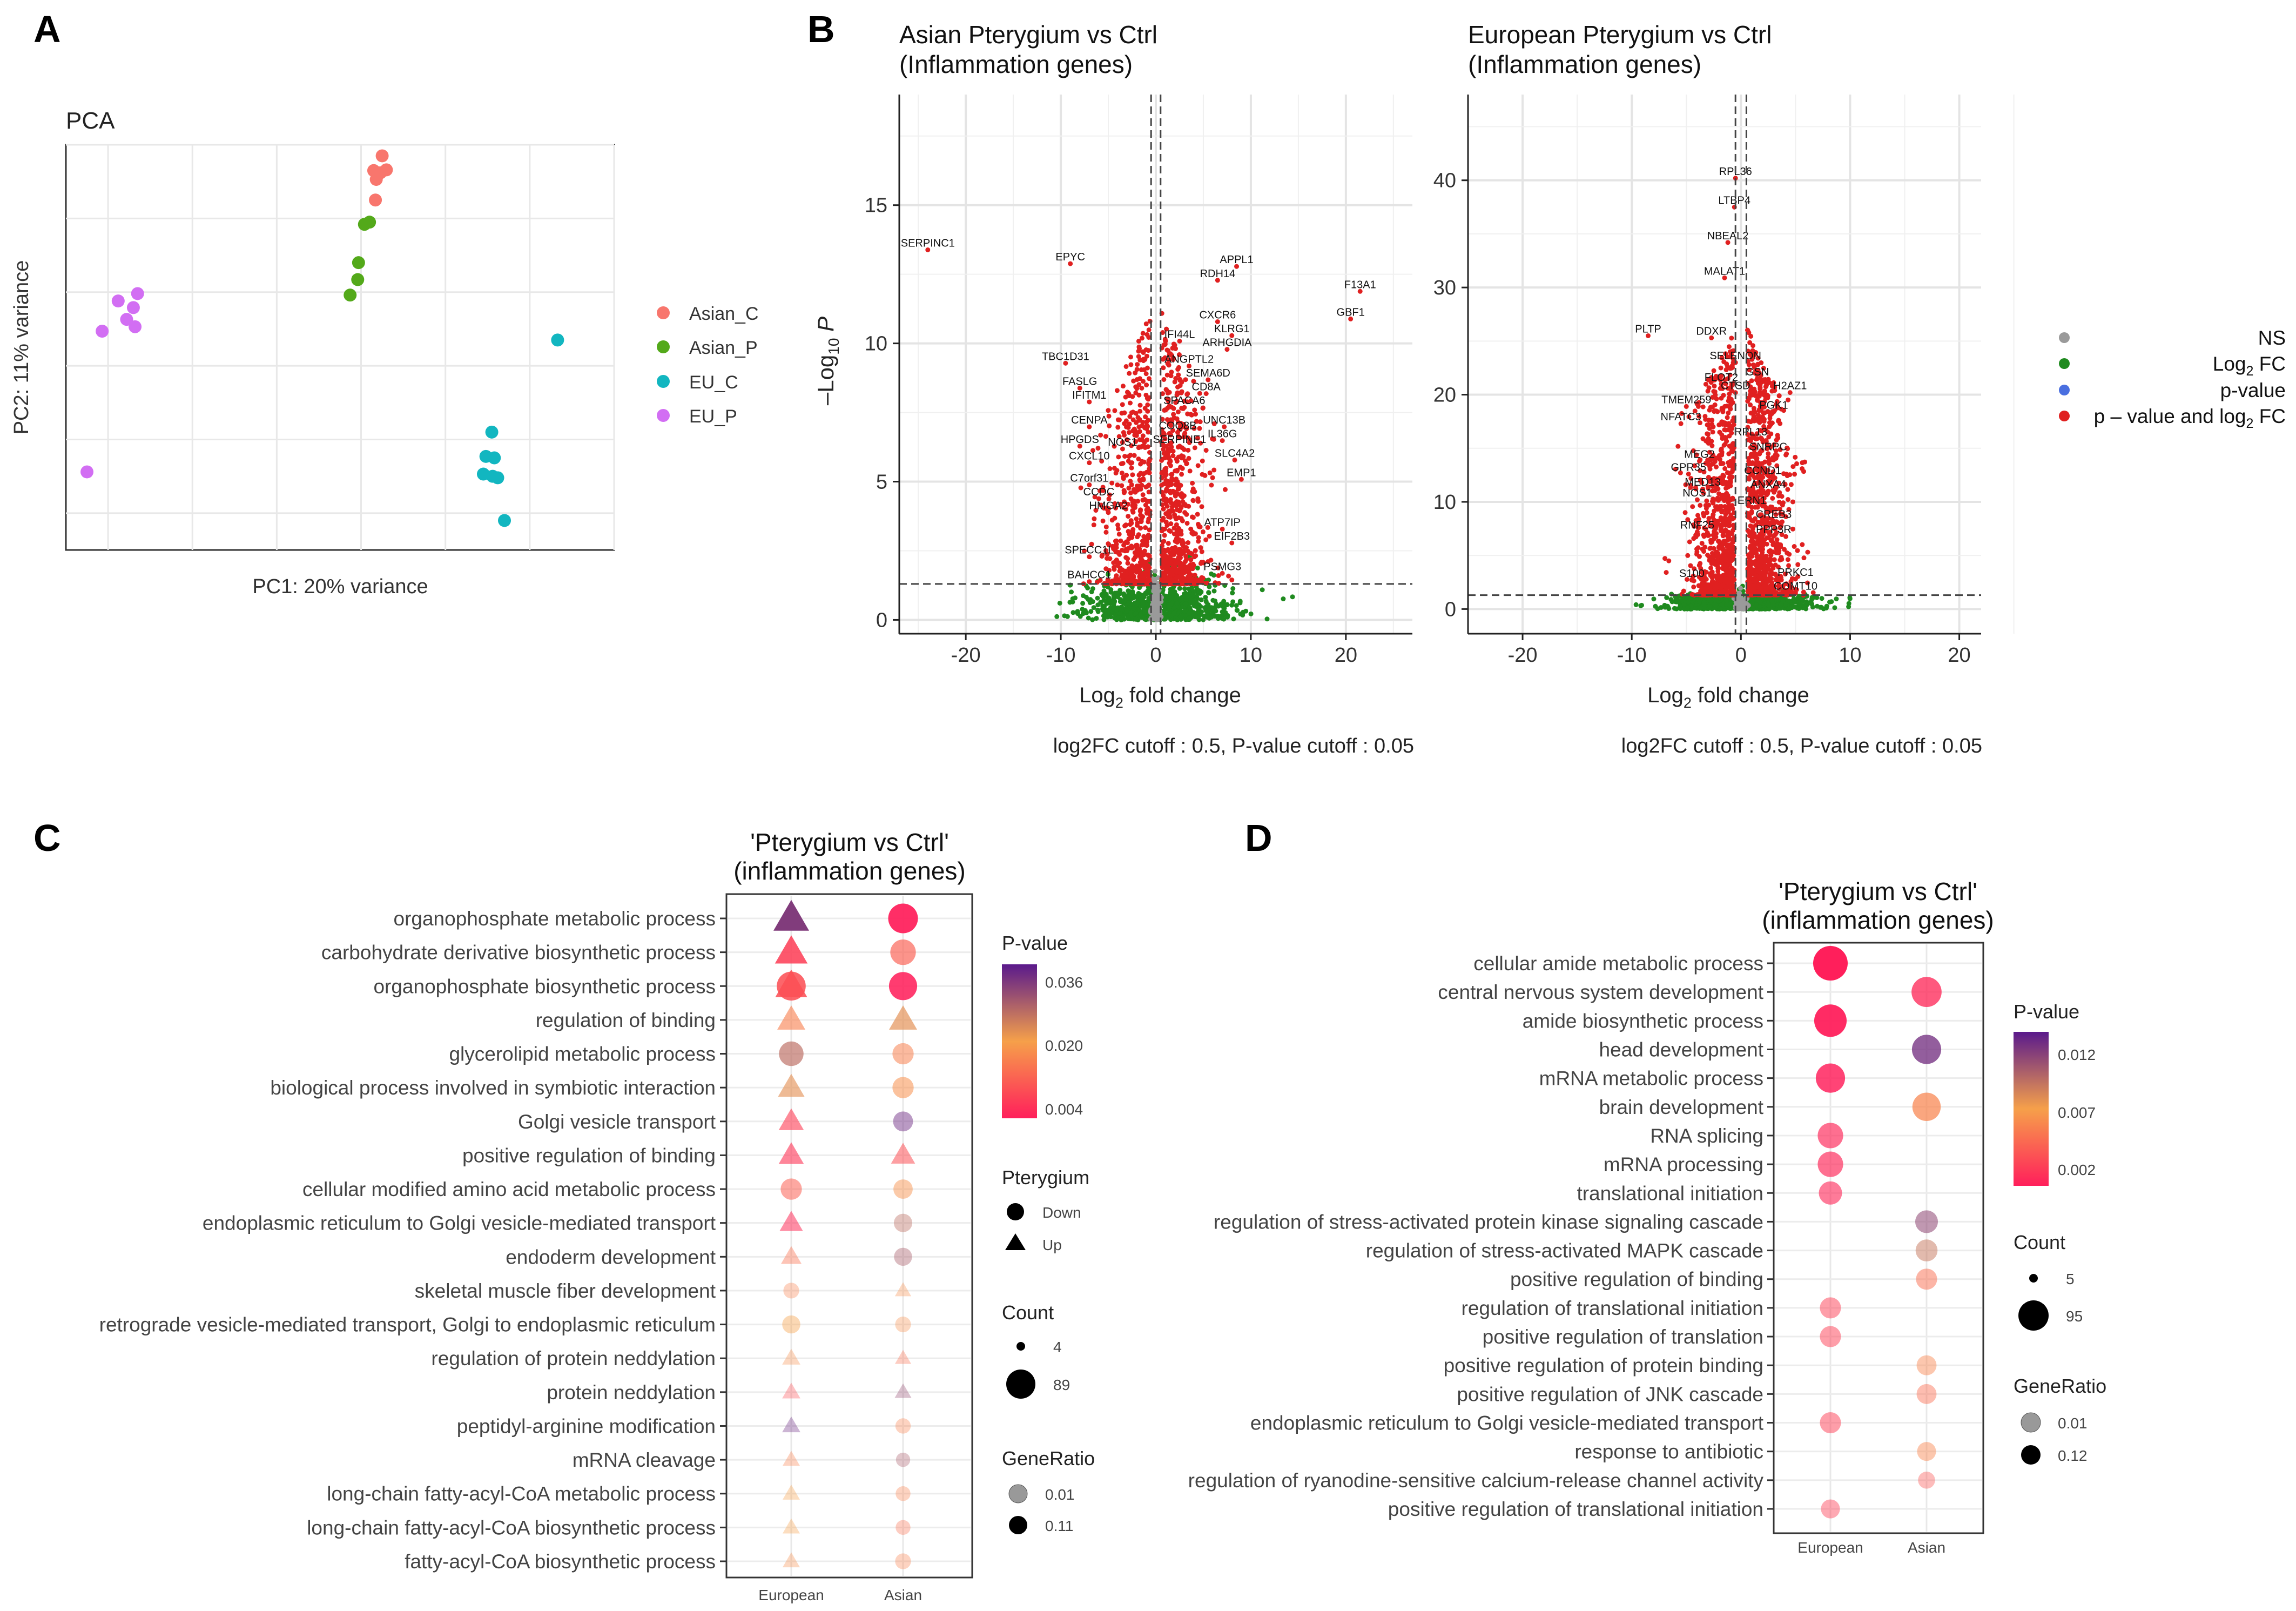 Image resolution: width=2296 pixels, height=1611 pixels. What do you see at coordinates (1065, 357) in the screenshot?
I see `volcano-gene-label: TBC1D31` at bounding box center [1065, 357].